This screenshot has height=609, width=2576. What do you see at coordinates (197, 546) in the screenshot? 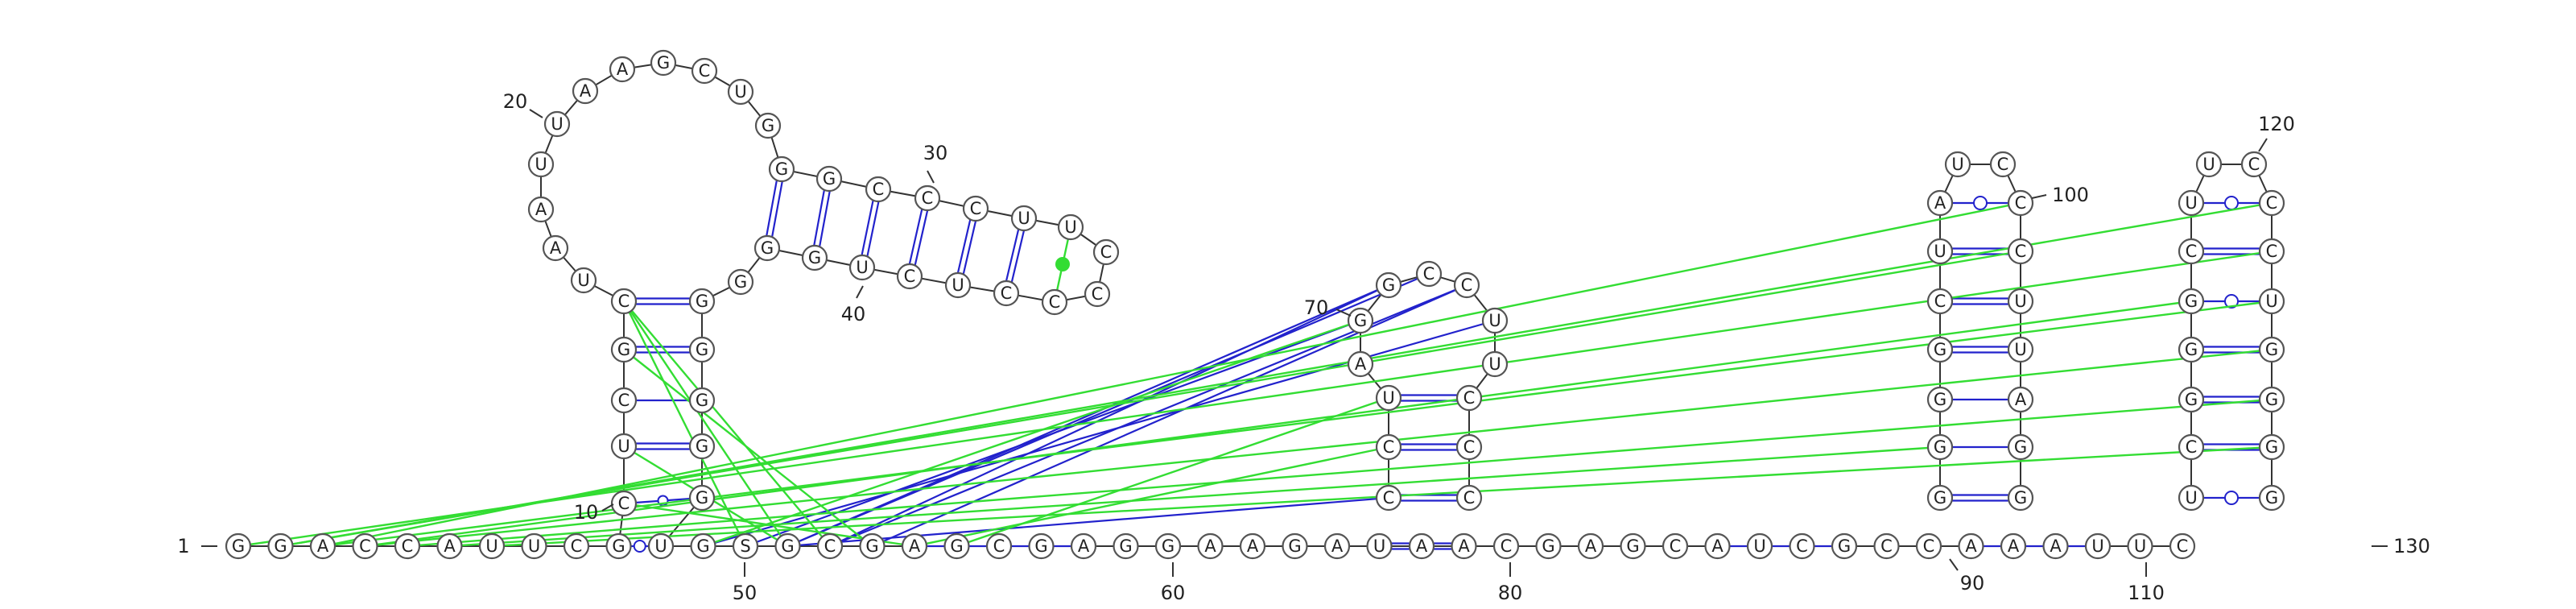
I see `position-label-1: 1` at bounding box center [197, 546].